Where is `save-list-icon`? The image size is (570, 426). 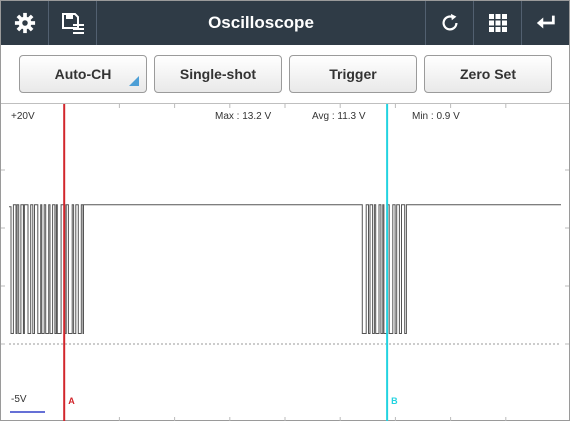
save-list-icon is located at coordinates (72, 23).